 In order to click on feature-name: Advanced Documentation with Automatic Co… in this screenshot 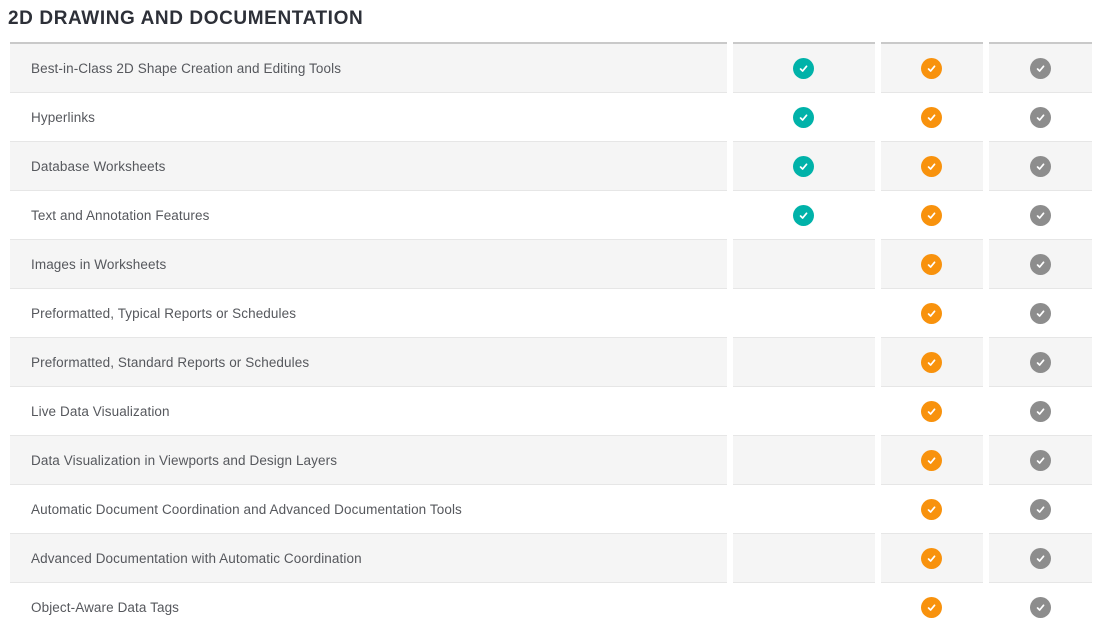, I will do `click(368, 558)`.